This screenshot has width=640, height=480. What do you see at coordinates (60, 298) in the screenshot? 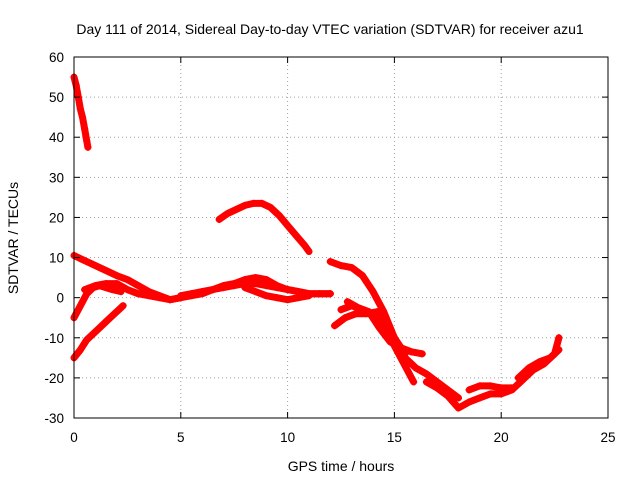
I see `y-tick-label: 0` at bounding box center [60, 298].